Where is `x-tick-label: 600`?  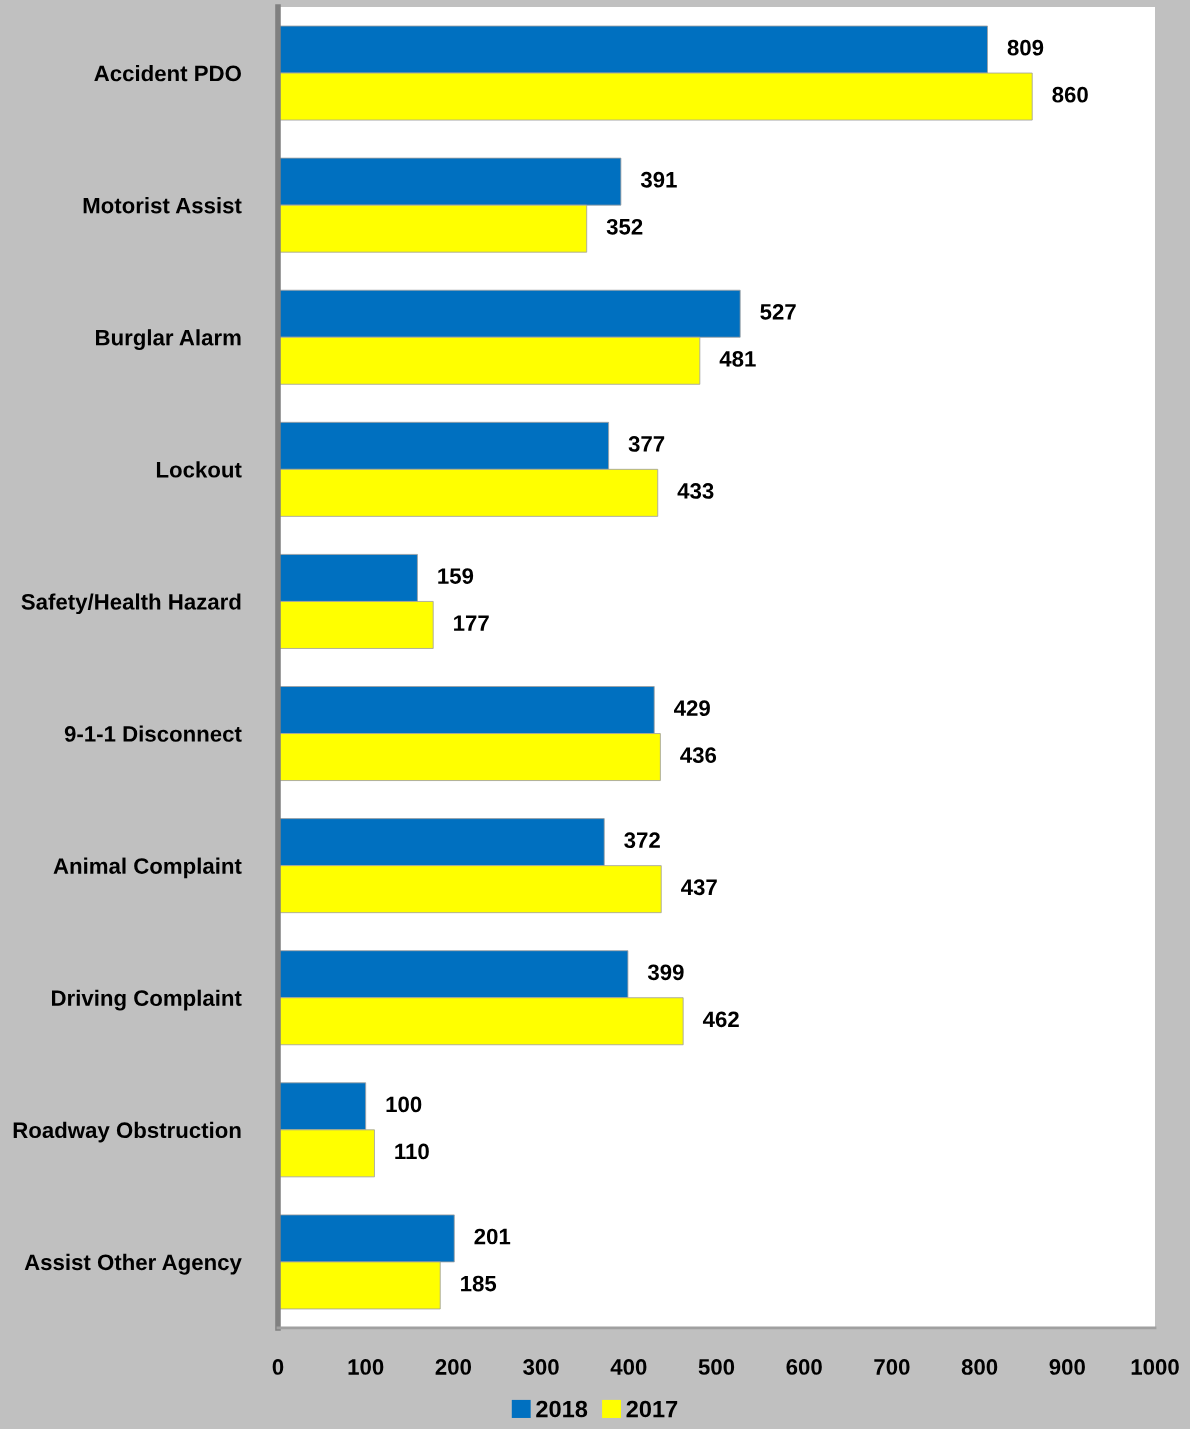
x-tick-label: 600 is located at coordinates (804, 1367).